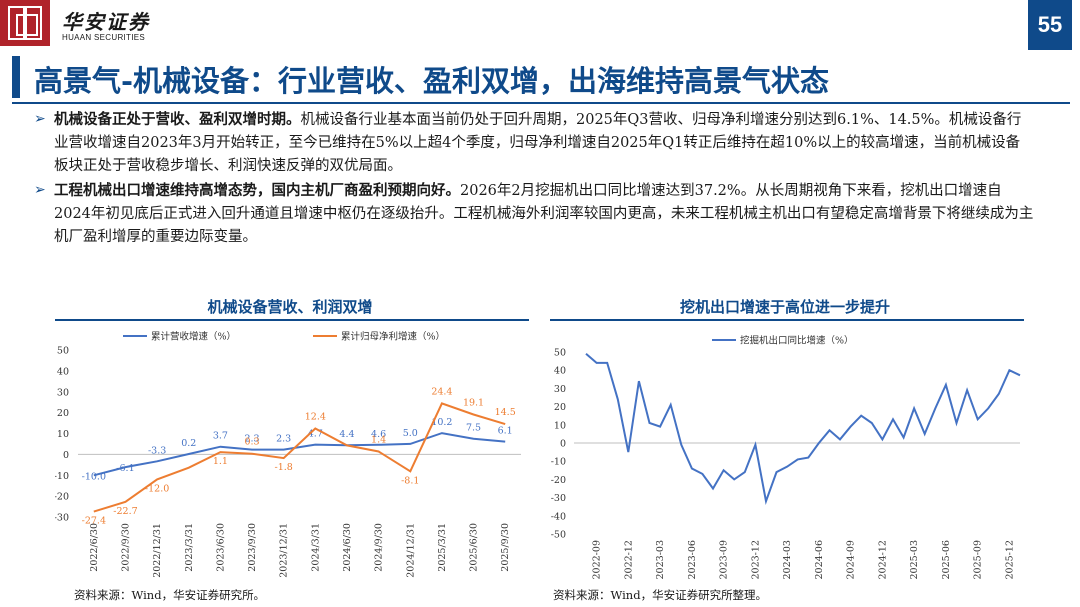 This screenshot has width=1080, height=607. Describe the element at coordinates (346, 434) in the screenshot. I see `data-label: 4.4` at that location.